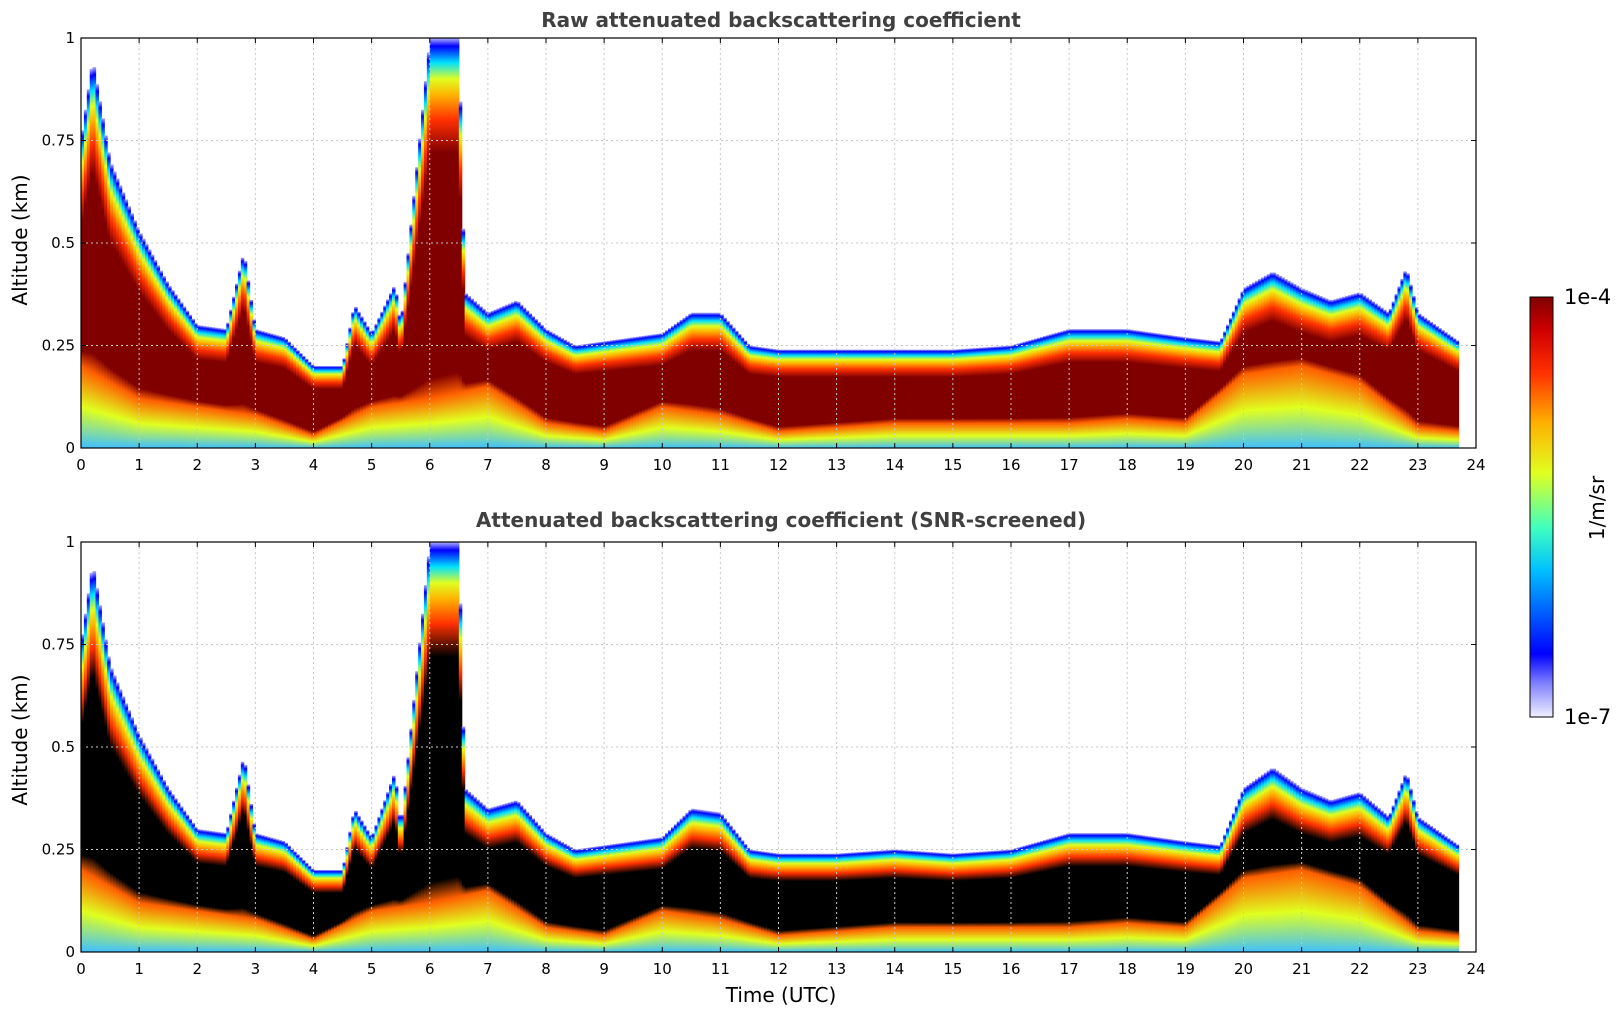  Describe the element at coordinates (1069, 465) in the screenshot. I see `x-tick-label: 17` at that location.